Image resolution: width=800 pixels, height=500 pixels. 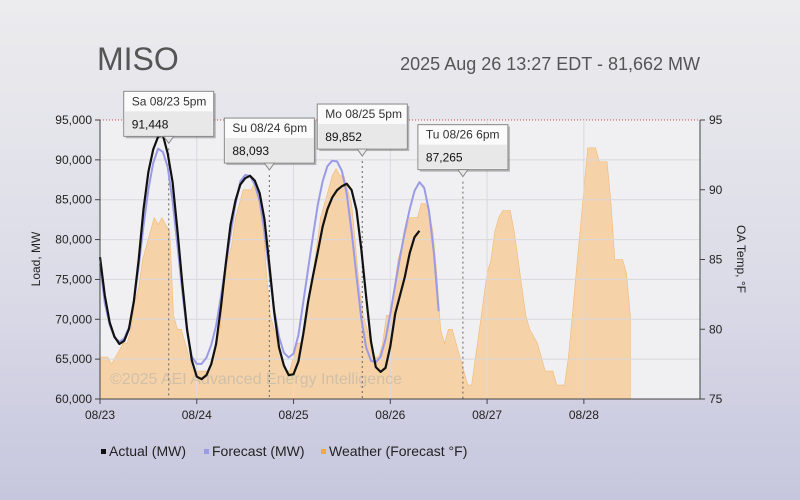 What do you see at coordinates (584, 415) in the screenshot?
I see `x-tick-label: 08/28` at bounding box center [584, 415].